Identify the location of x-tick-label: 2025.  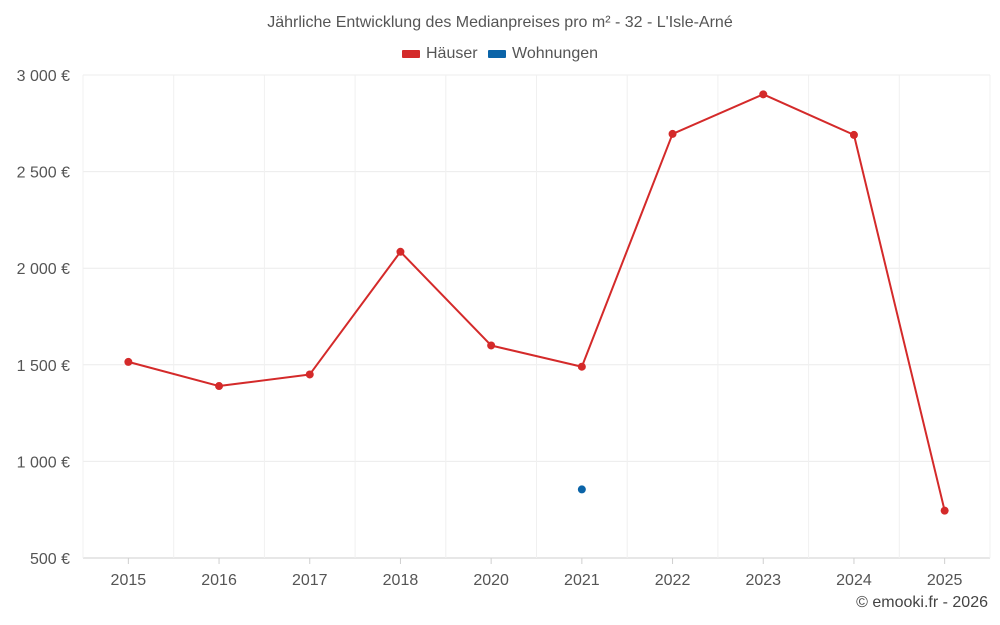
(945, 580).